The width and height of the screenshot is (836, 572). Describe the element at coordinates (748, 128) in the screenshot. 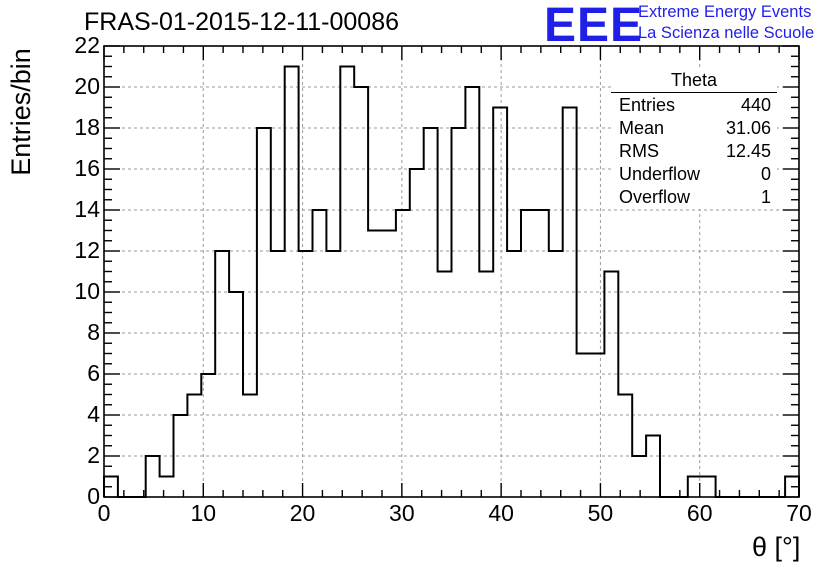

I see `stats-value: 31.06` at that location.